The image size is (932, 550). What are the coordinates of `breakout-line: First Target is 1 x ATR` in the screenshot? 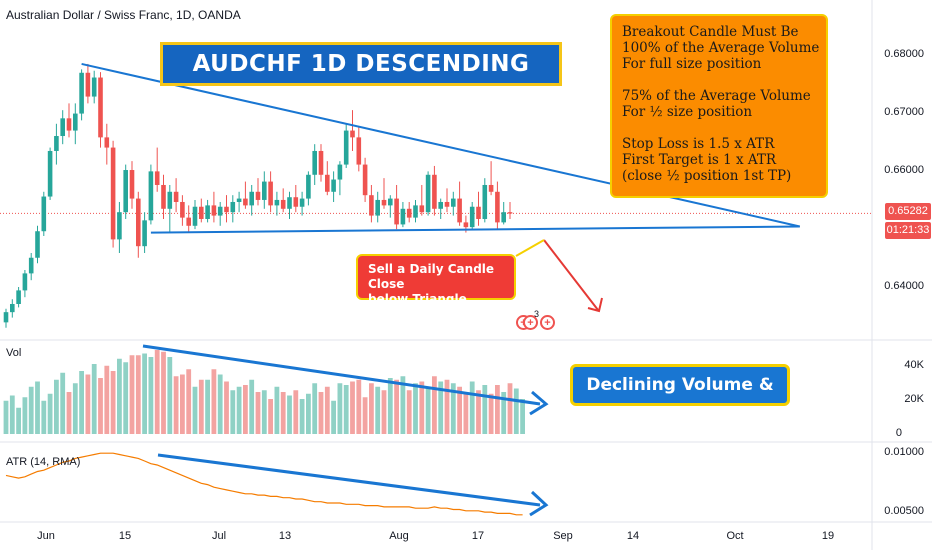 It's located at (699, 160).